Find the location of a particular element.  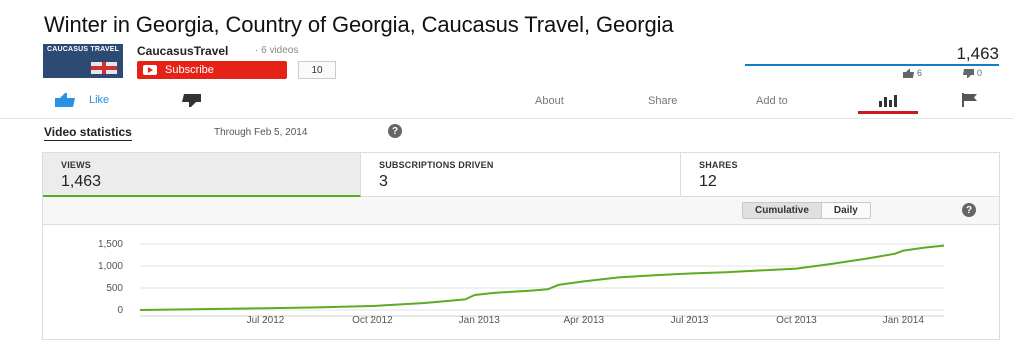

y-tick-label: 1,000 is located at coordinates (110, 266).